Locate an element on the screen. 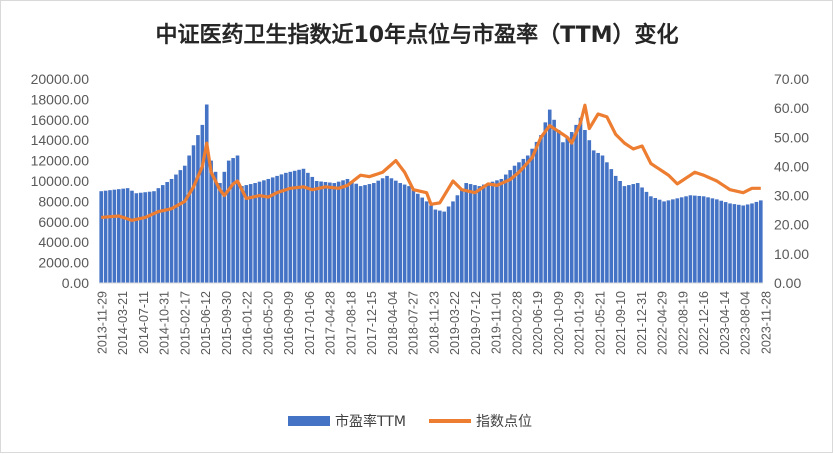 The height and width of the screenshot is (454, 833). x-tick-label: 2016-01-22 is located at coordinates (248, 323).